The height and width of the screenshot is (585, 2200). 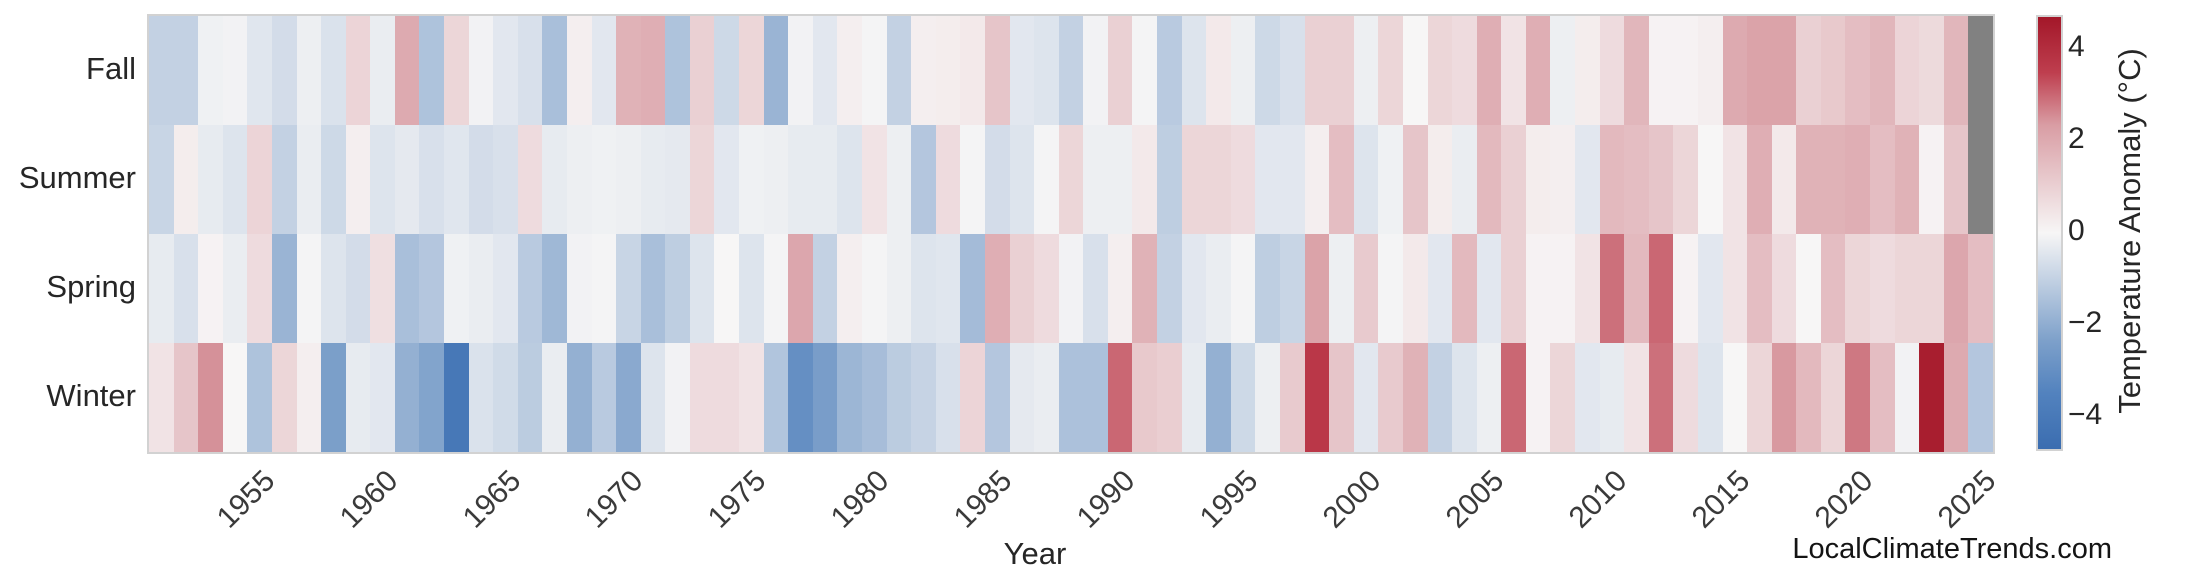 I want to click on season-label-summer: Summer, so click(x=77, y=177).